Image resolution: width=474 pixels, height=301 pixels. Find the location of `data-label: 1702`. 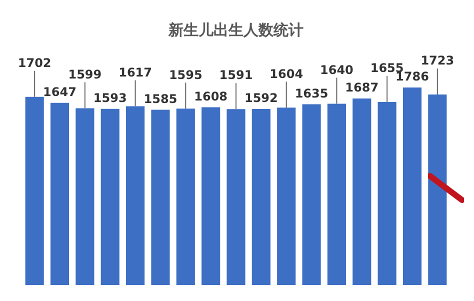

data-label: 1702 is located at coordinates (35, 63).